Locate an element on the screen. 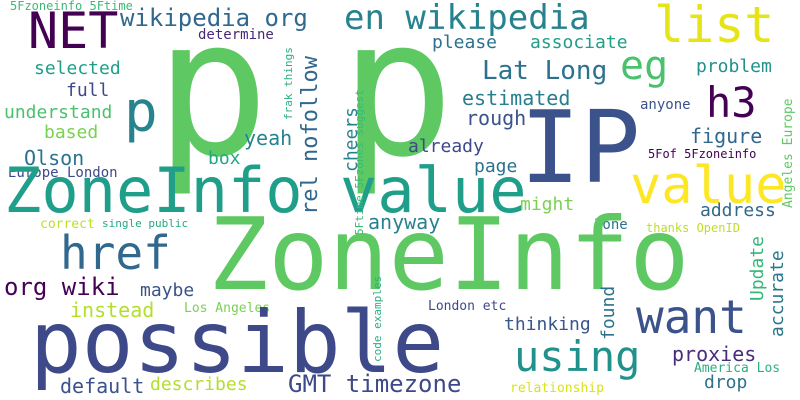  word-list: list is located at coordinates (714, 27).